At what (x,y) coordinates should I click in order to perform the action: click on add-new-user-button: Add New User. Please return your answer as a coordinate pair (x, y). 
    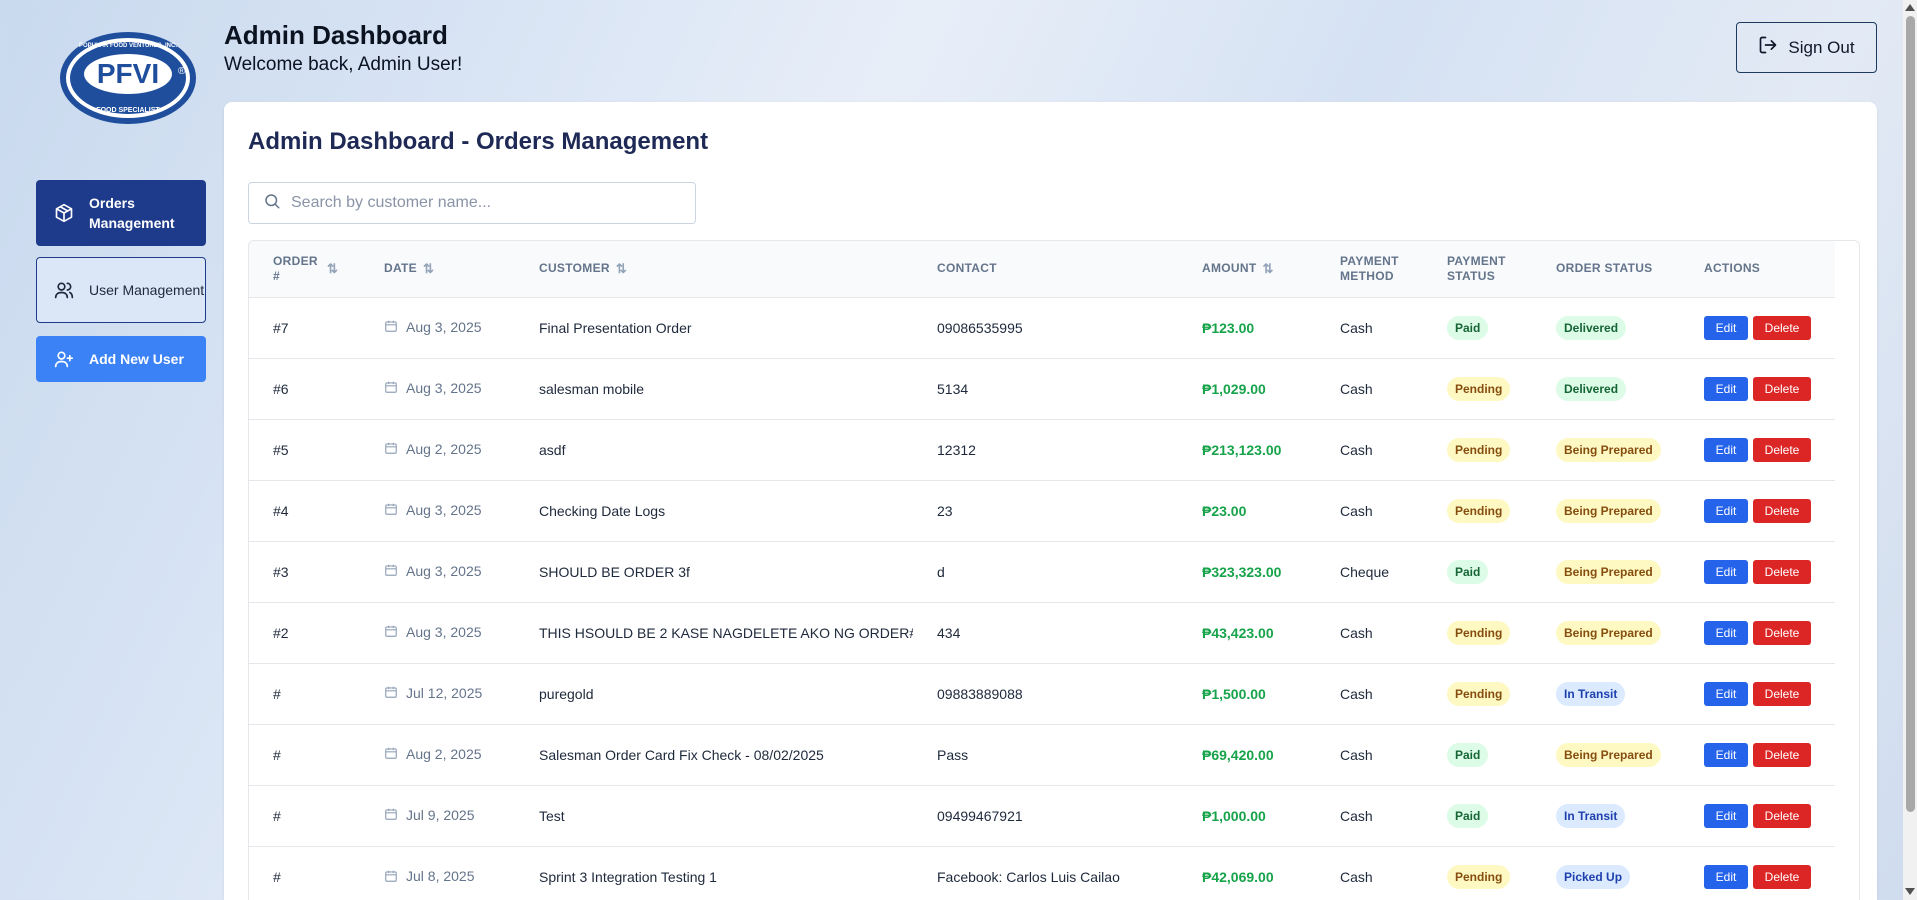
    Looking at the image, I should click on (121, 359).